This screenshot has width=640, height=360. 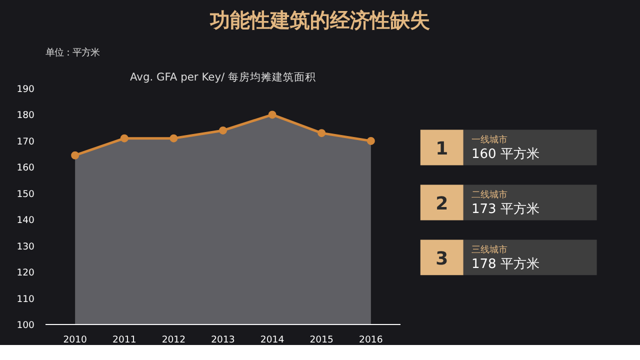 What do you see at coordinates (174, 340) in the screenshot?
I see `x-tick-label: 2012` at bounding box center [174, 340].